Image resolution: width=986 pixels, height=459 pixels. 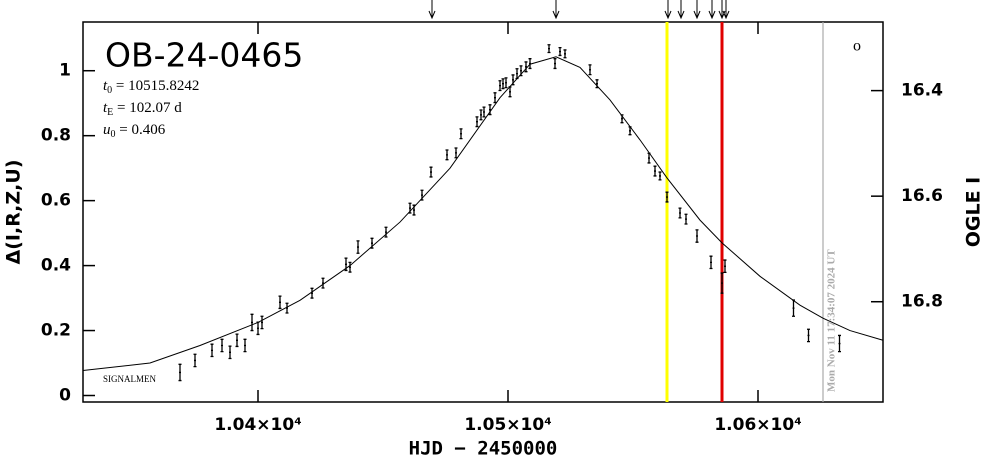 I want to click on x-tick-label: 1.06×10⁴, so click(x=757, y=425).